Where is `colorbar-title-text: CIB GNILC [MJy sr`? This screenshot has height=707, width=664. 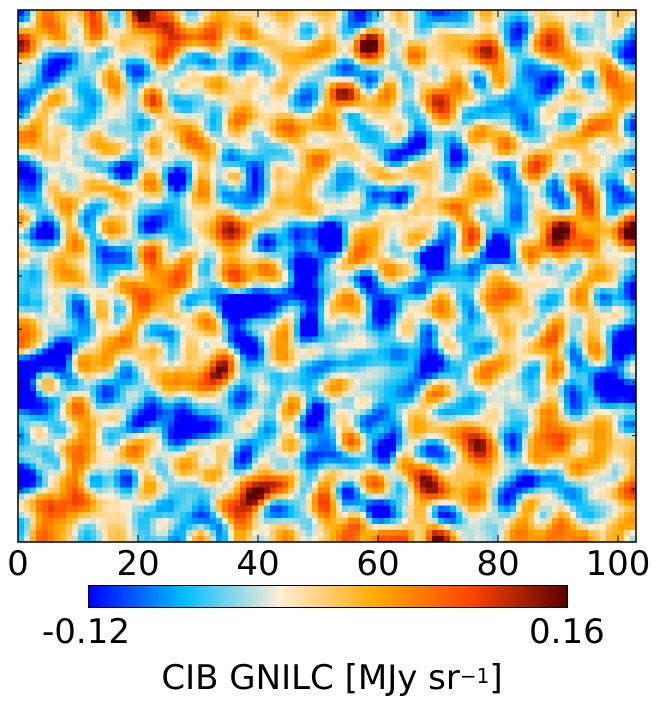
colorbar-title-text: CIB GNILC [MJy sr is located at coordinates (310, 678).